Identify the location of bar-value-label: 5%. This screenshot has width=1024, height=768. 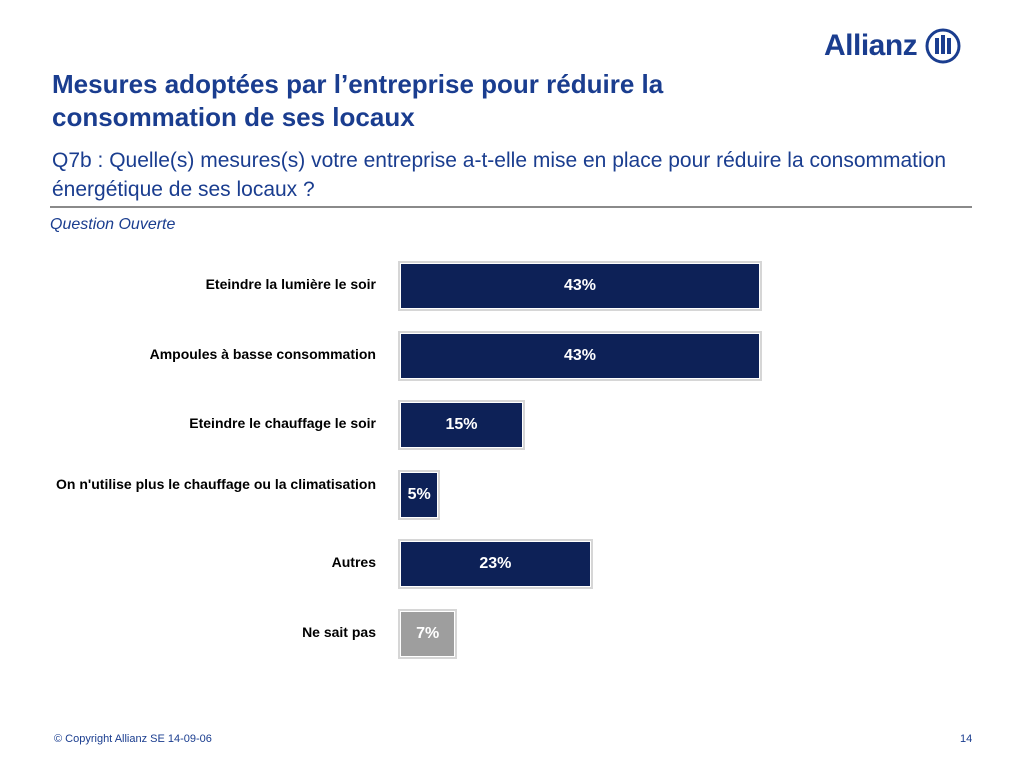
(419, 494).